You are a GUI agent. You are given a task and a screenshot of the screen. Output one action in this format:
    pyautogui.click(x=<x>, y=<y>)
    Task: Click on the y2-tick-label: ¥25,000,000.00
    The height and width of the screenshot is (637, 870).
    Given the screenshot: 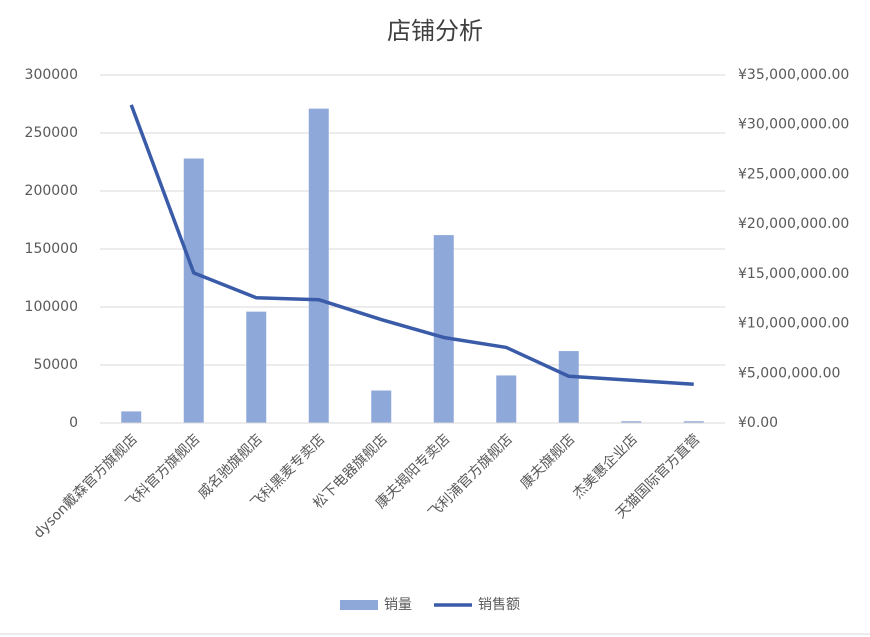 What is the action you would take?
    pyautogui.click(x=793, y=174)
    